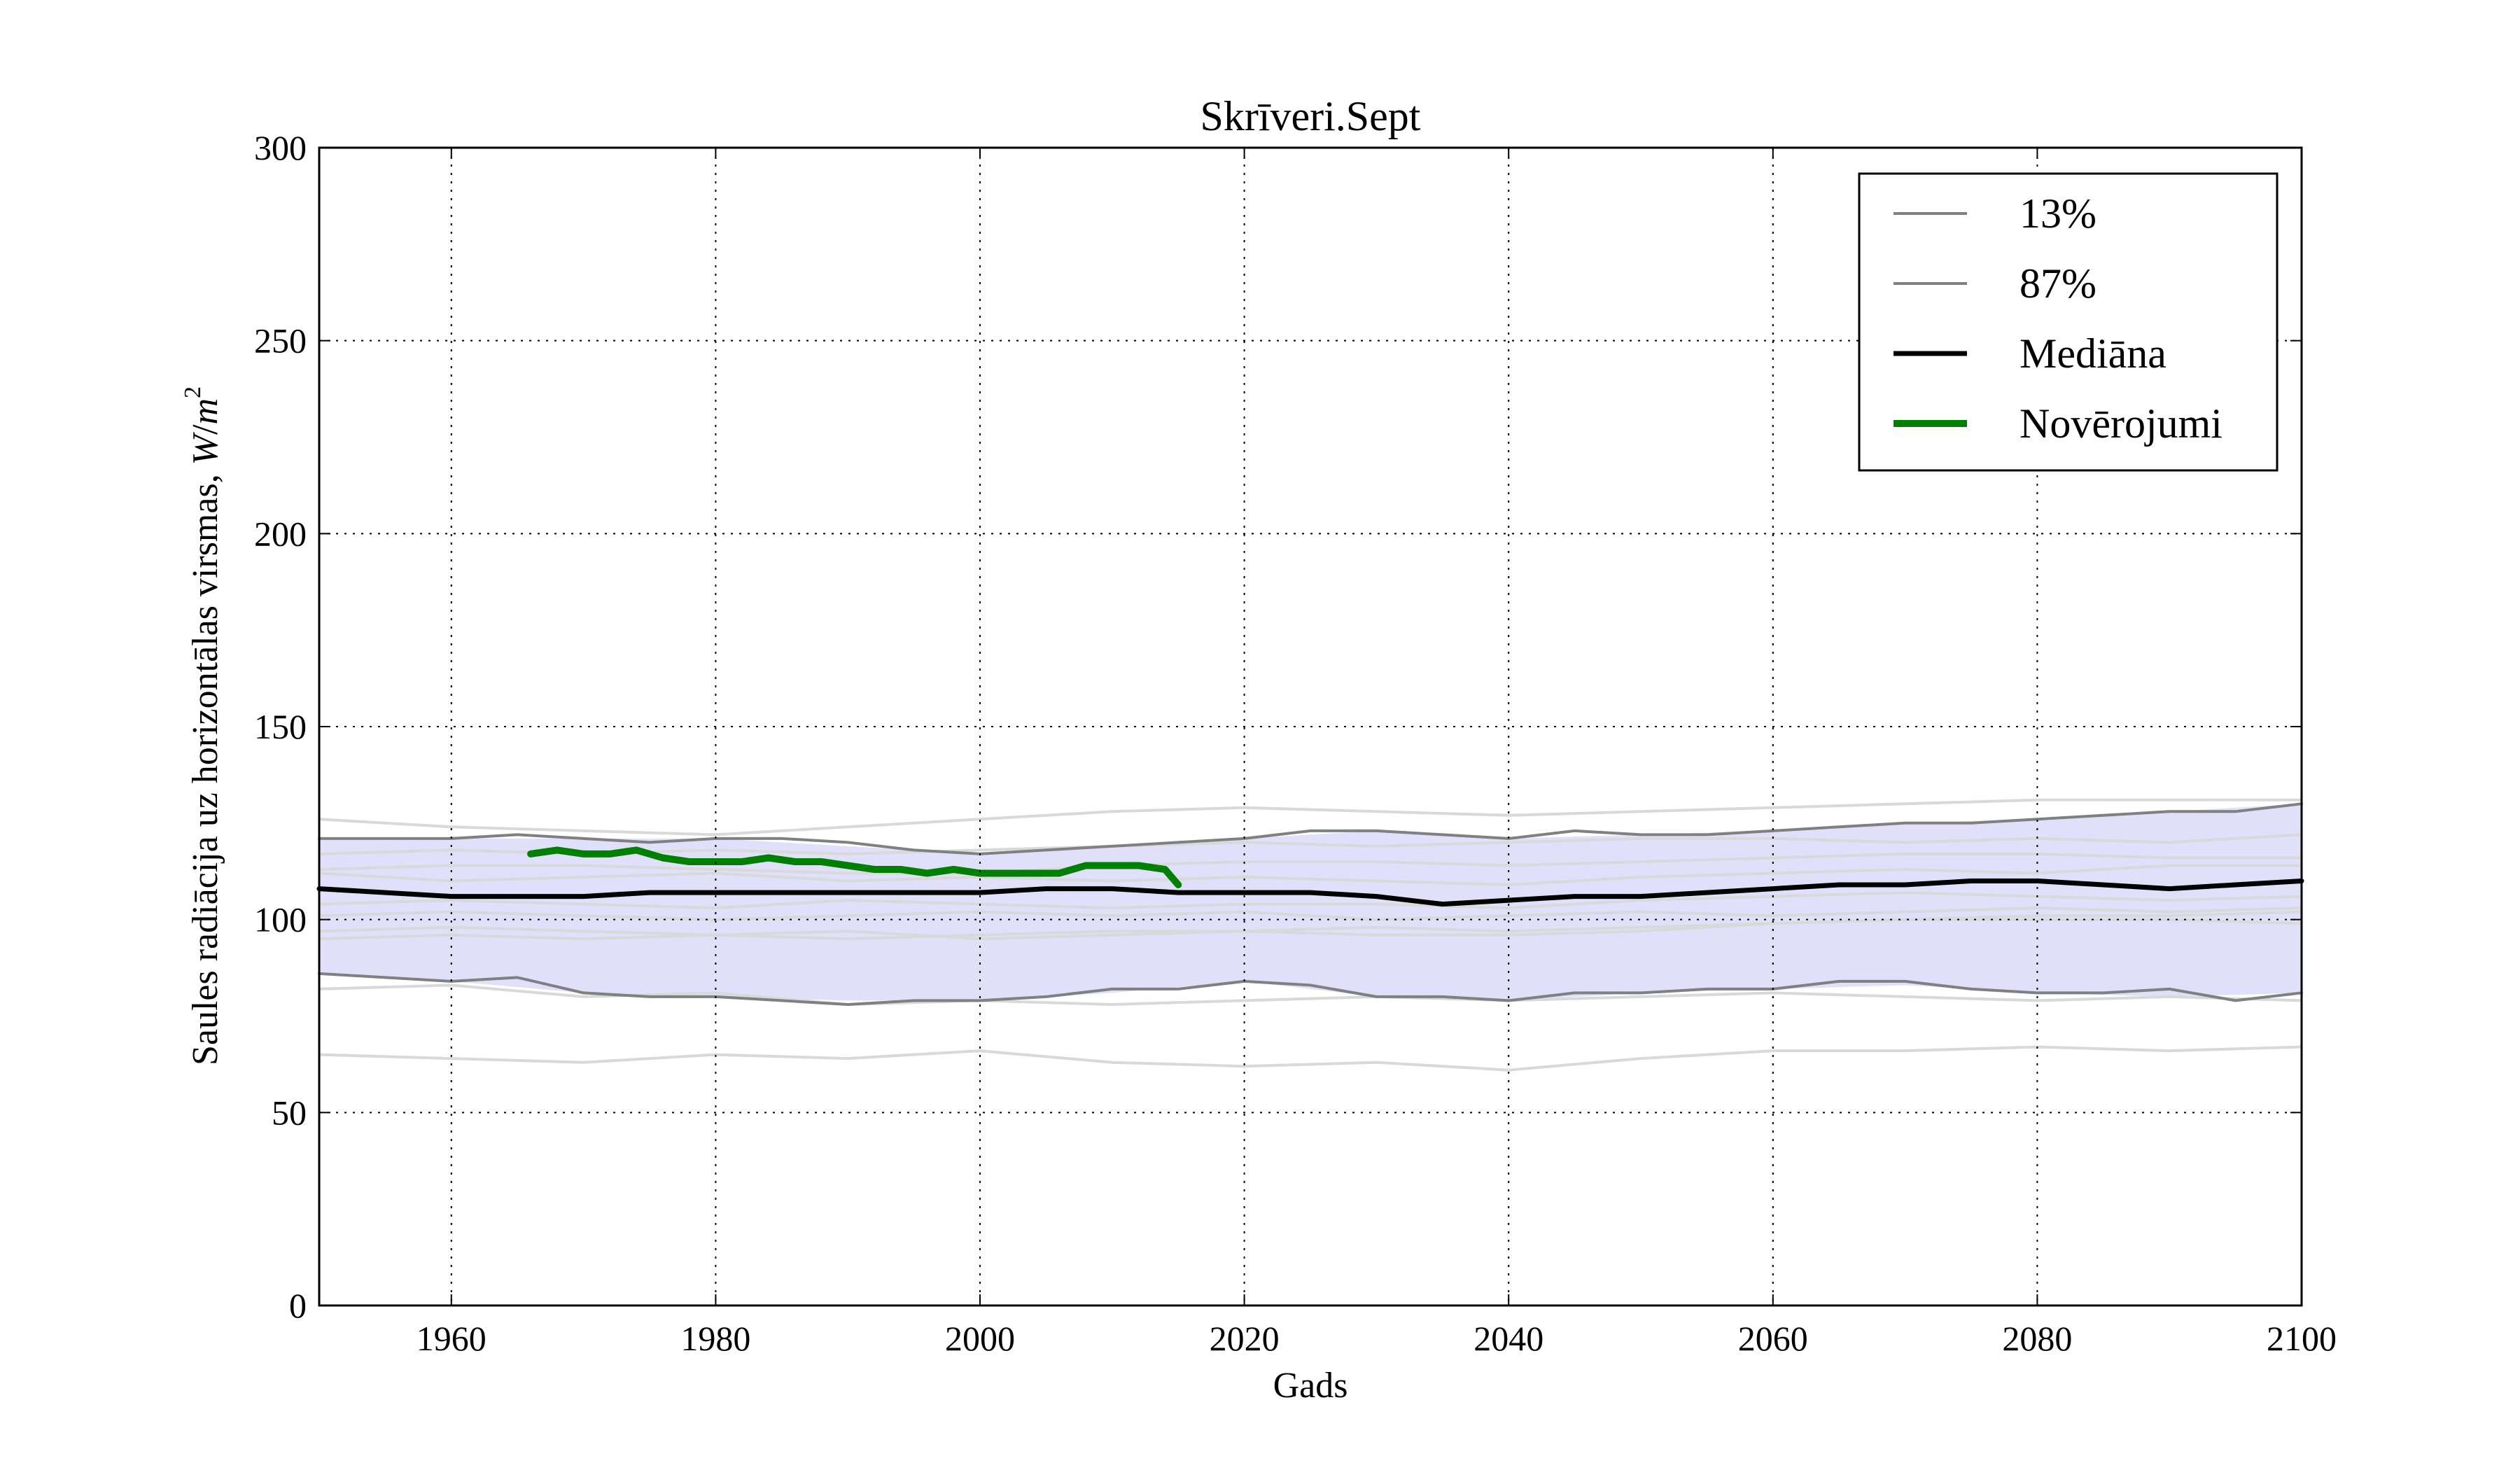 The image size is (2520, 1470). I want to click on x-tick-label: 1980, so click(715, 1338).